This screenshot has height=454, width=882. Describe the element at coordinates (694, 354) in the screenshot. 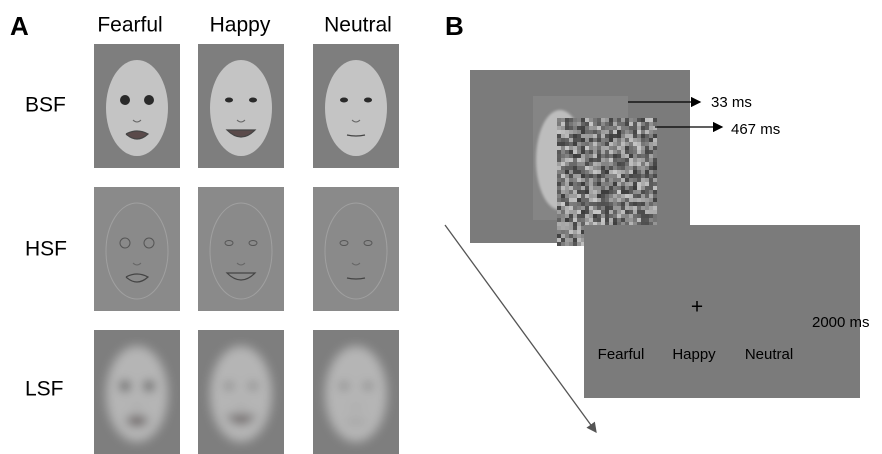

I see `response-option: Happy` at that location.